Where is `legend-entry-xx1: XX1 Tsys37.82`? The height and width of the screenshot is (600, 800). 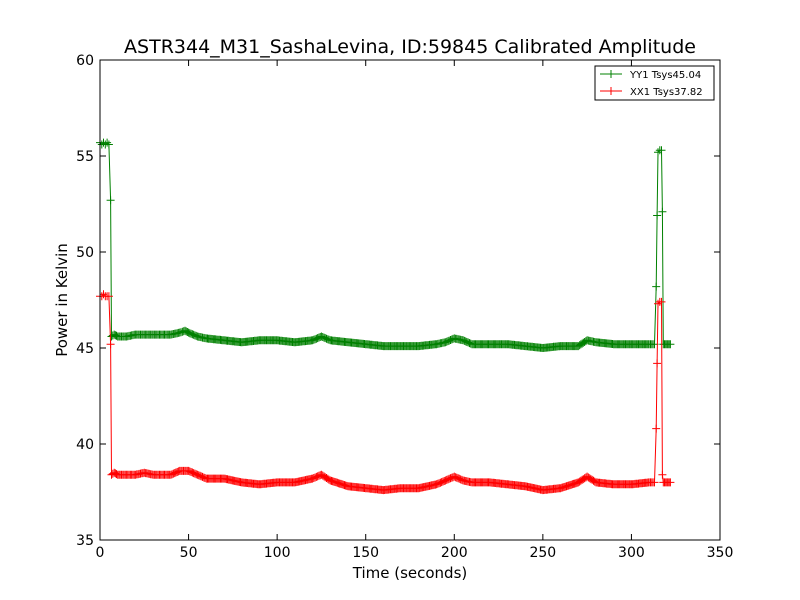 legend-entry-xx1: XX1 Tsys37.82 is located at coordinates (651, 92).